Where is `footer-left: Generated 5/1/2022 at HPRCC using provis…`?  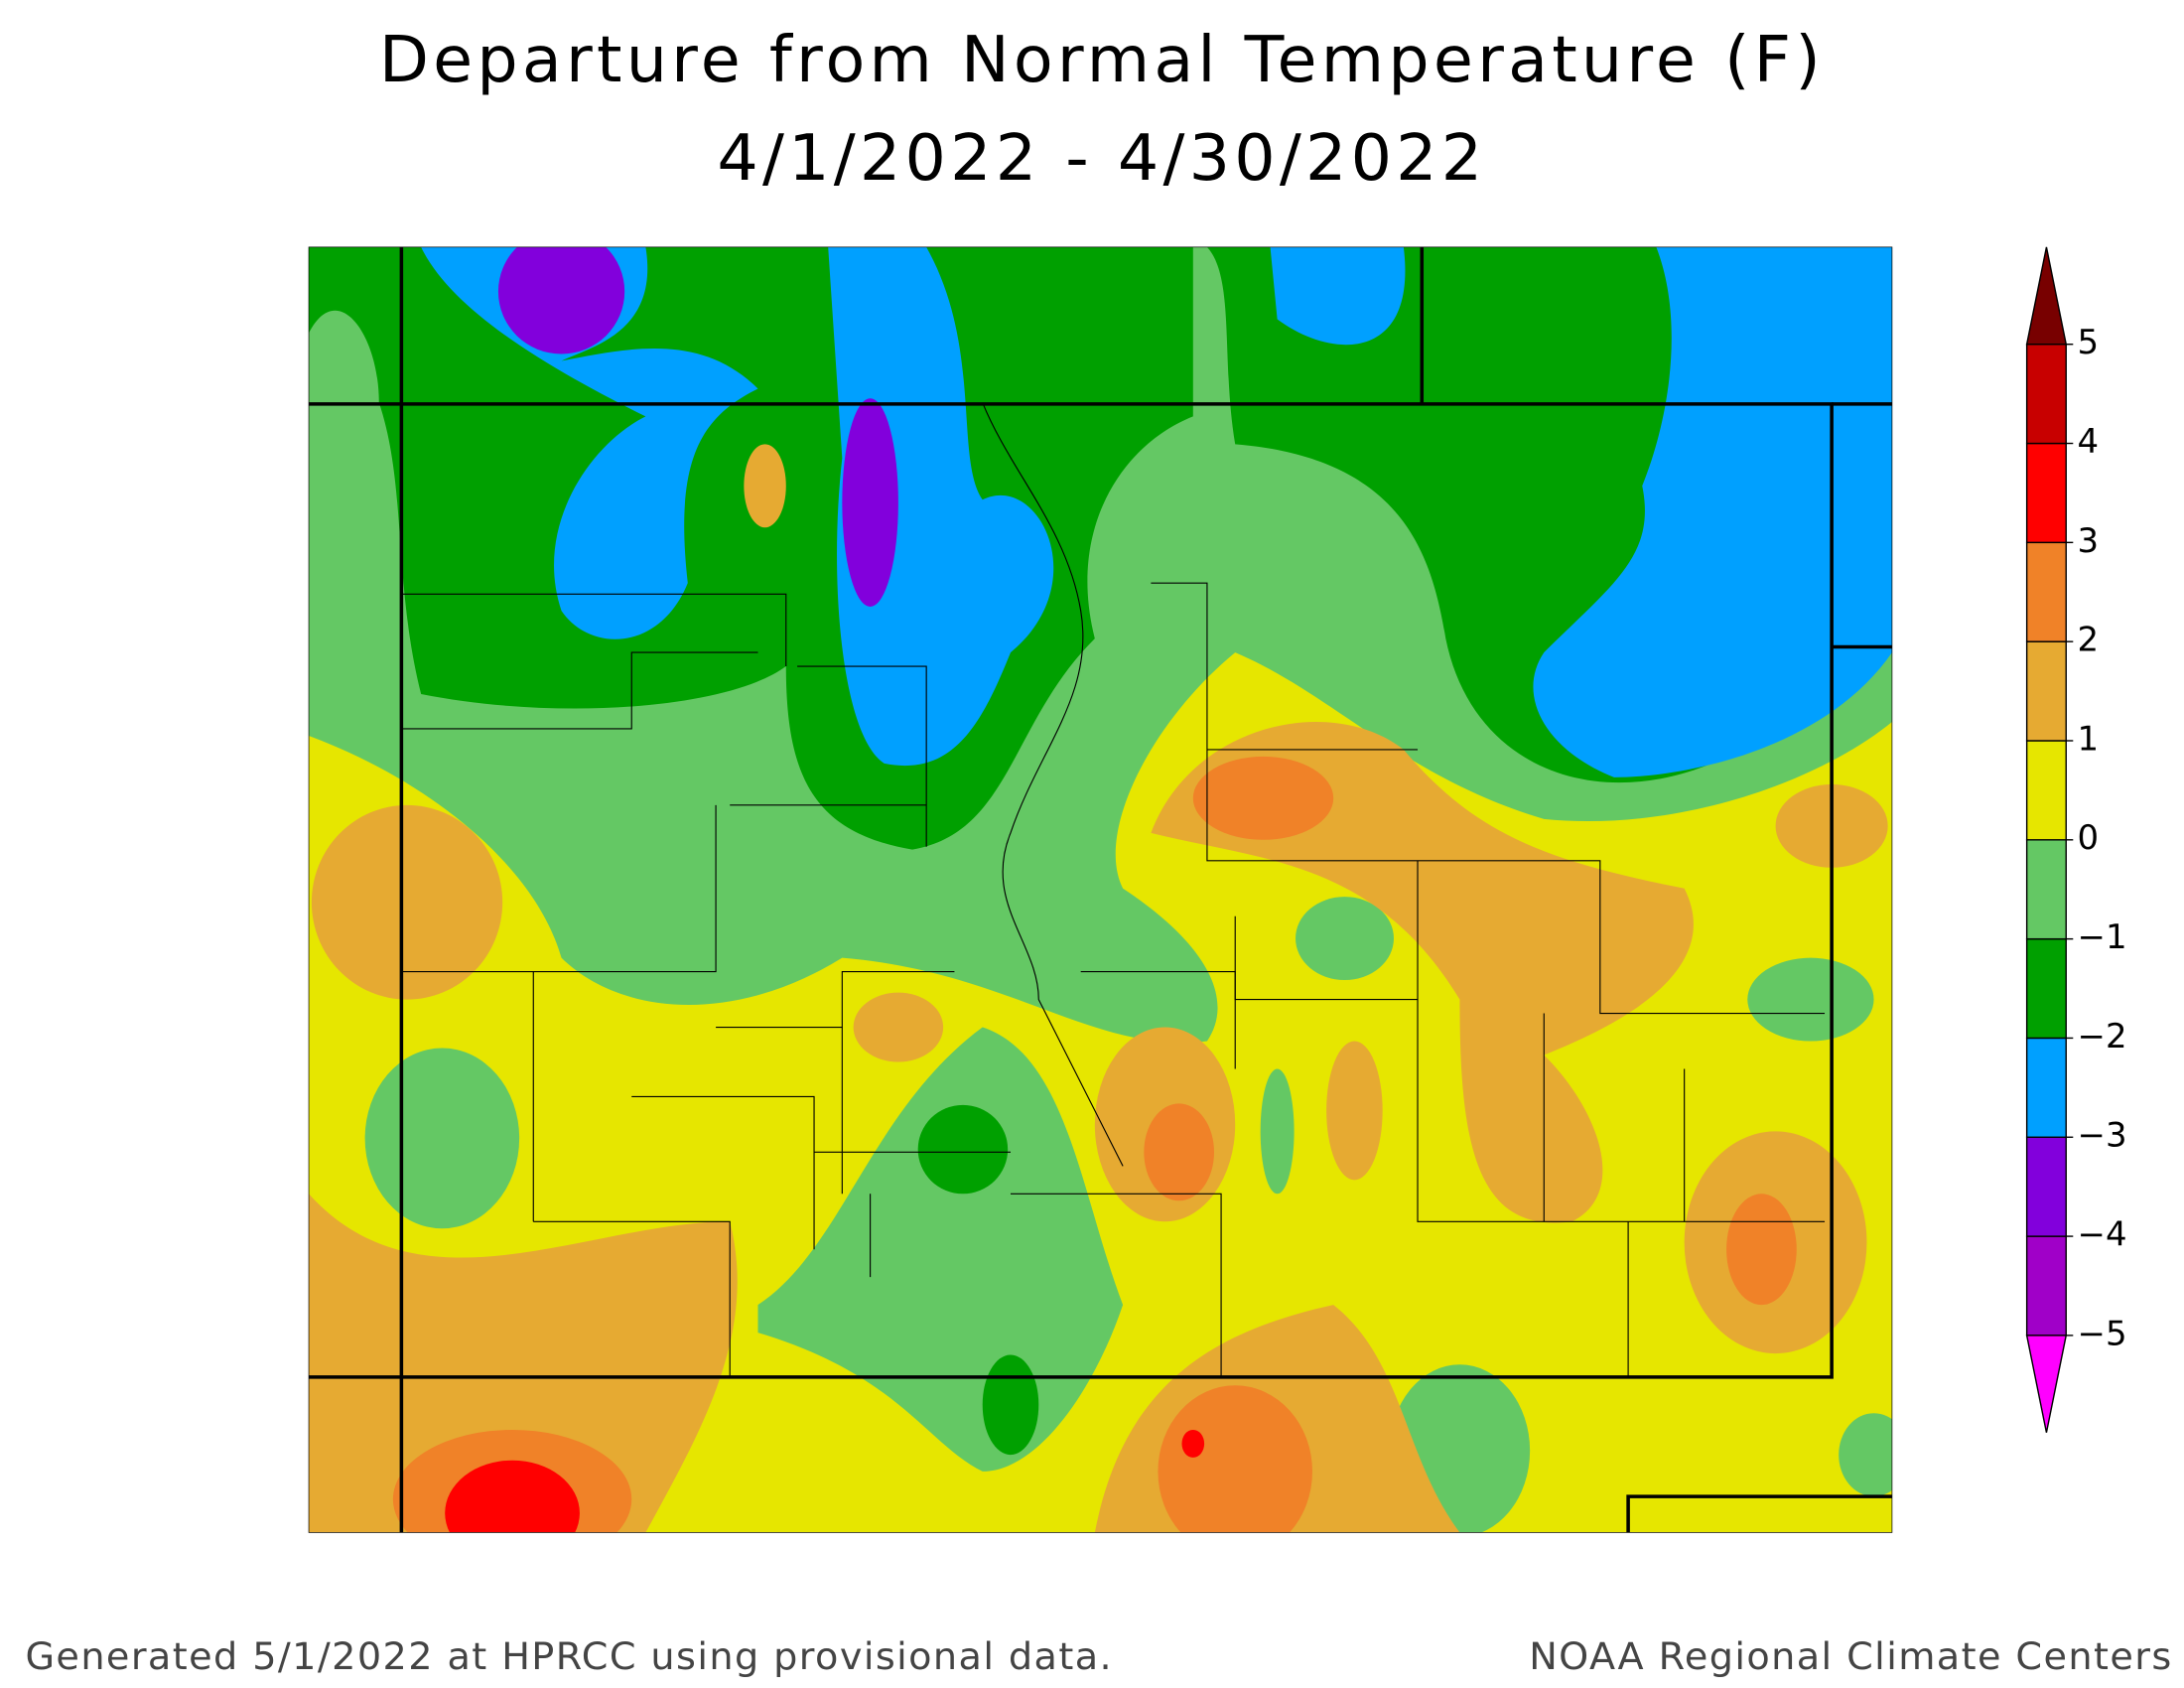 footer-left: Generated 5/1/2022 at HPRCC using provis… is located at coordinates (569, 1656).